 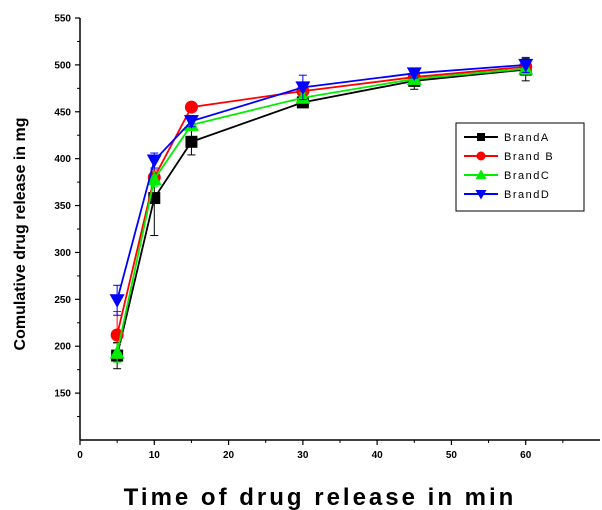 What do you see at coordinates (303, 455) in the screenshot?
I see `x-tick-label: 30` at bounding box center [303, 455].